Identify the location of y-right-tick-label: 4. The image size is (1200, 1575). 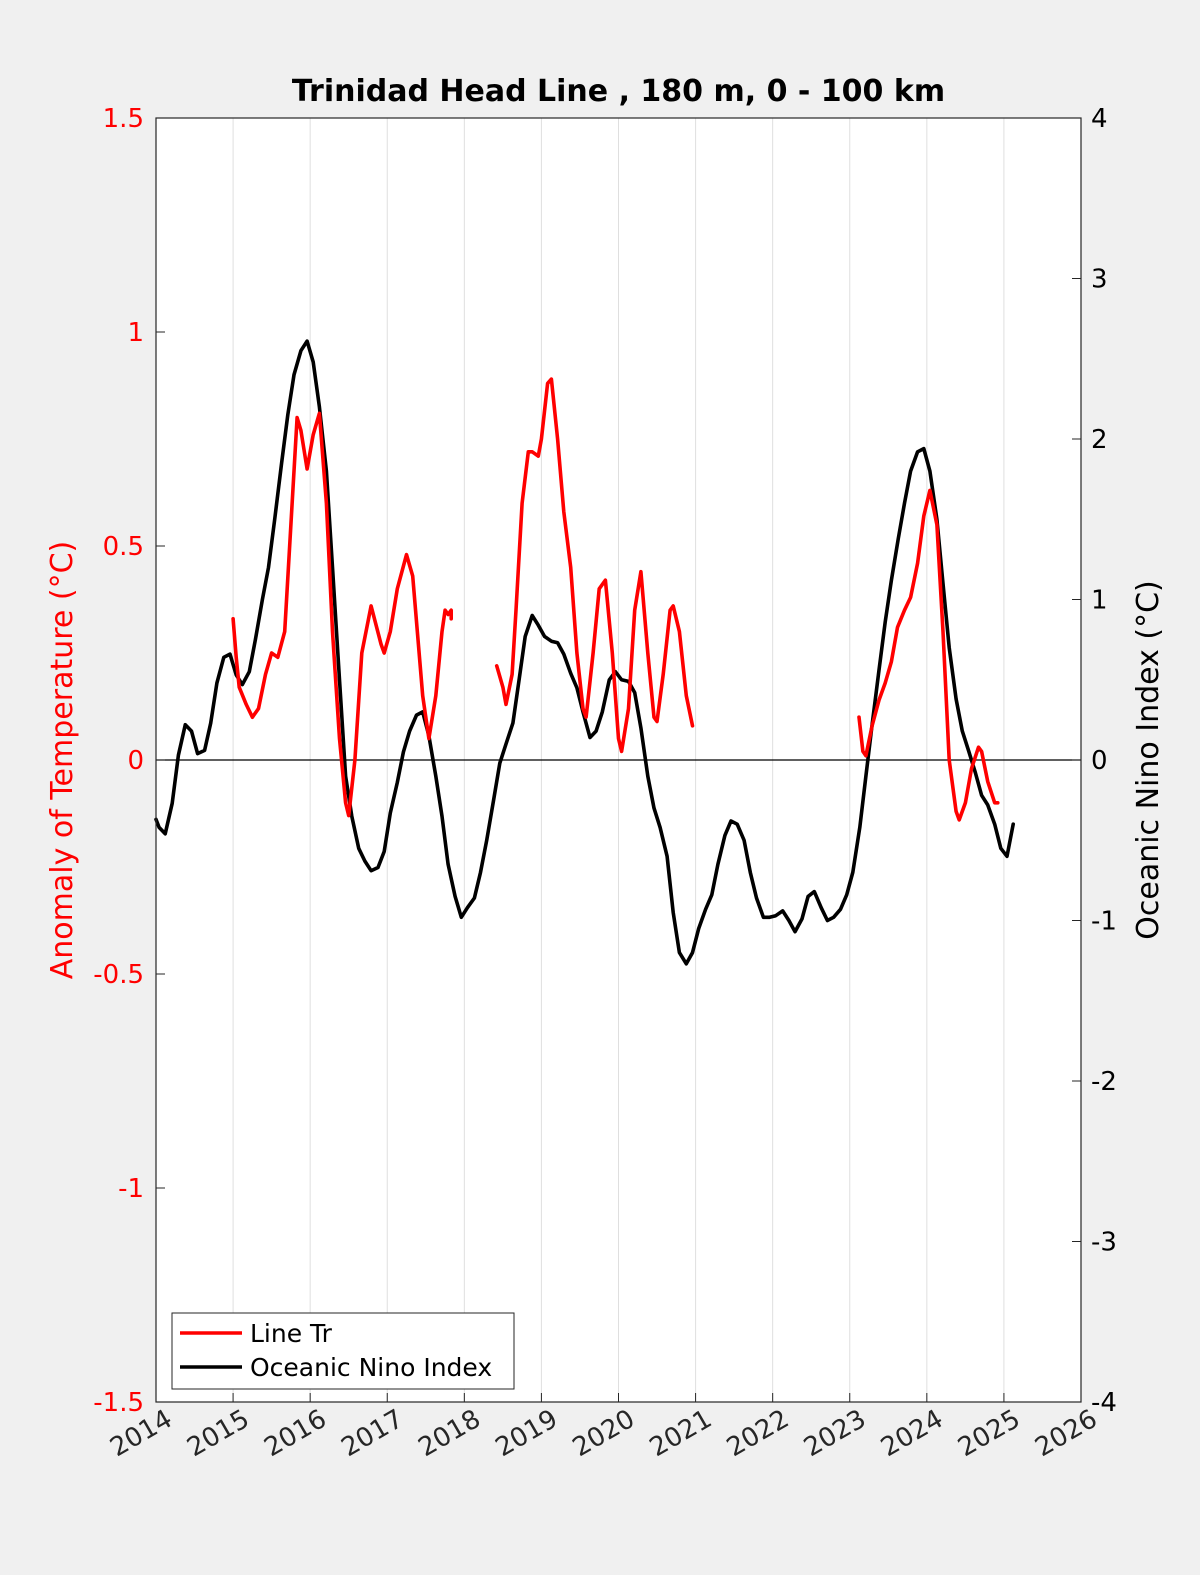
(1099, 119).